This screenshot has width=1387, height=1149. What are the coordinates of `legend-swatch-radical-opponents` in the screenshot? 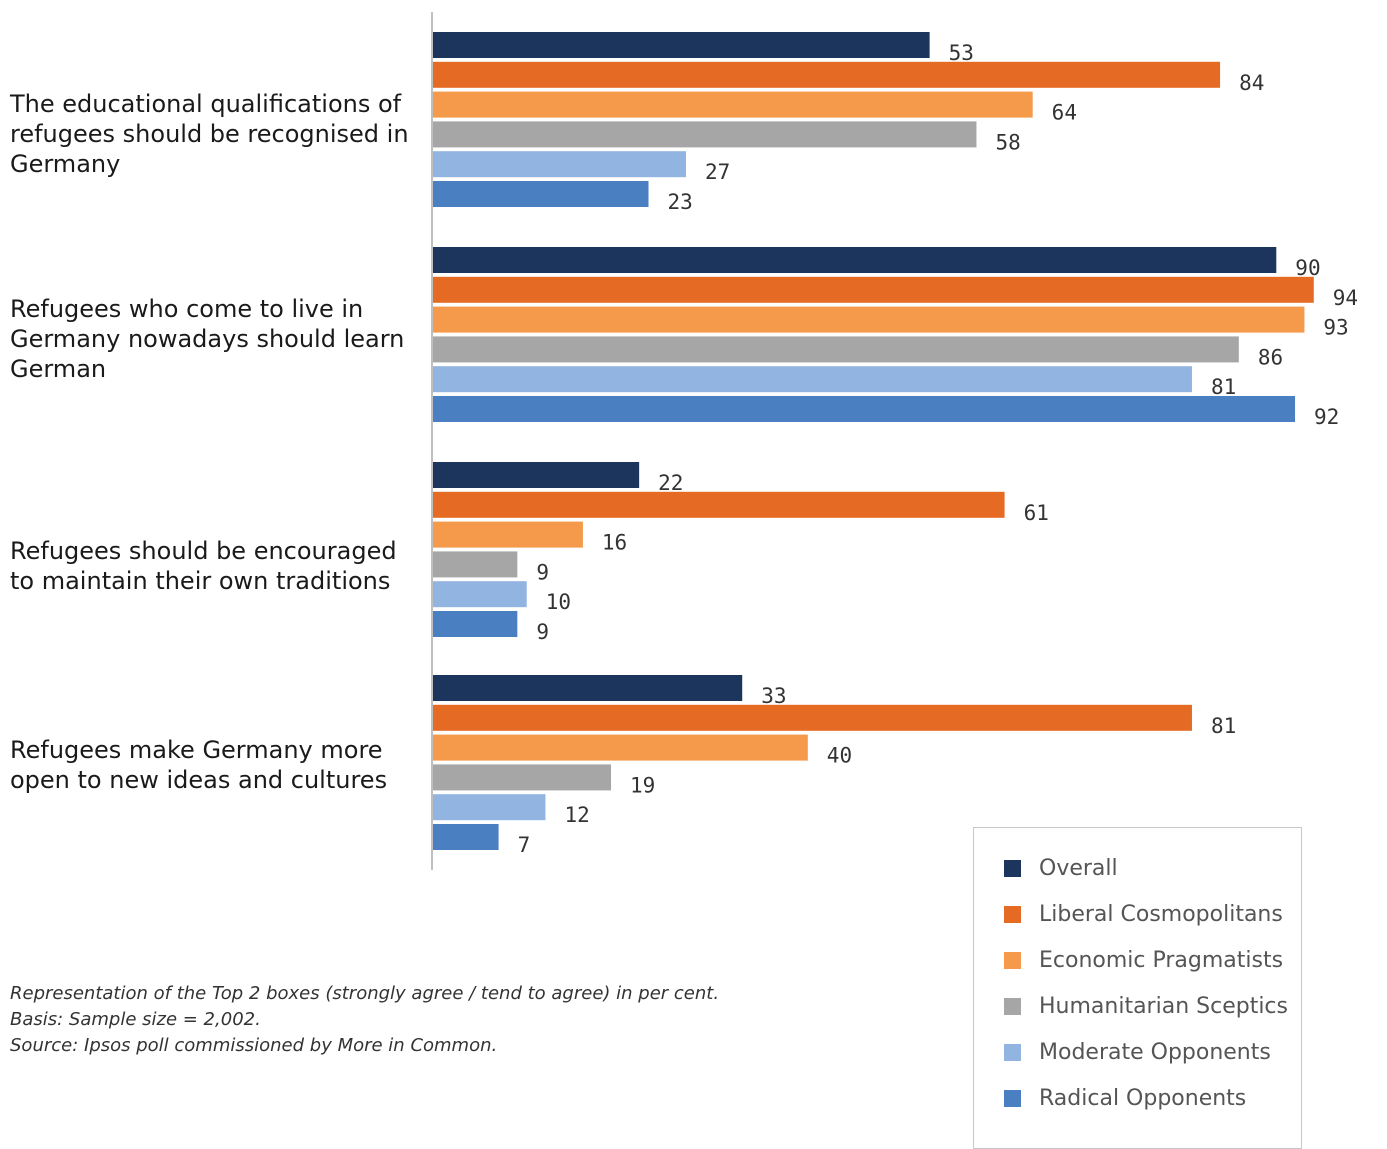 It's located at (1012, 1098).